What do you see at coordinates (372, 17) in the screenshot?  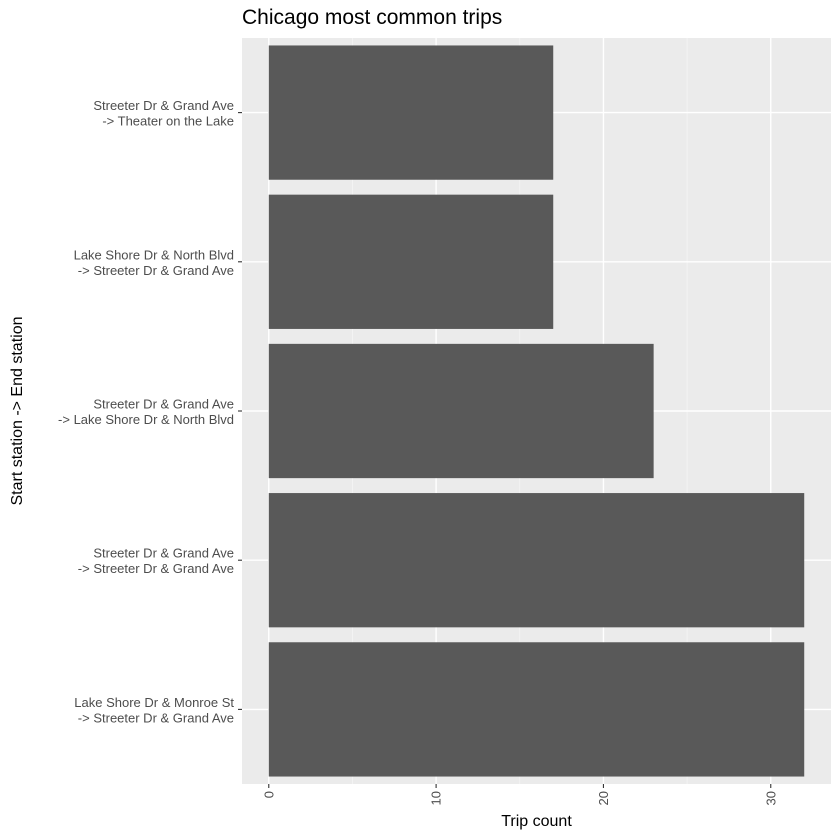 I see `chart-title: Chicago most common trips` at bounding box center [372, 17].